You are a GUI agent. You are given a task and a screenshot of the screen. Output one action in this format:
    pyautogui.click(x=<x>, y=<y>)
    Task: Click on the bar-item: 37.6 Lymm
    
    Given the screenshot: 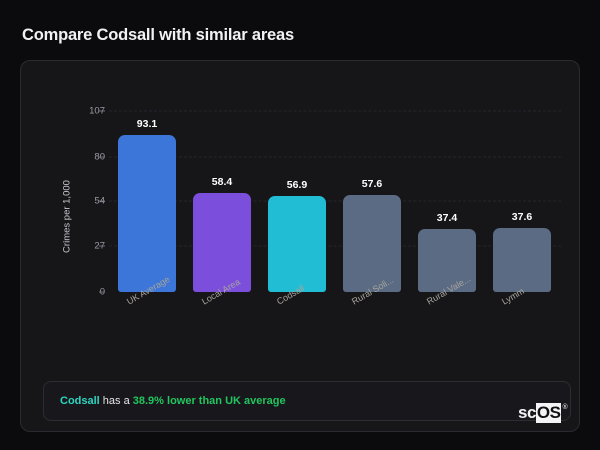 What is the action you would take?
    pyautogui.click(x=522, y=259)
    